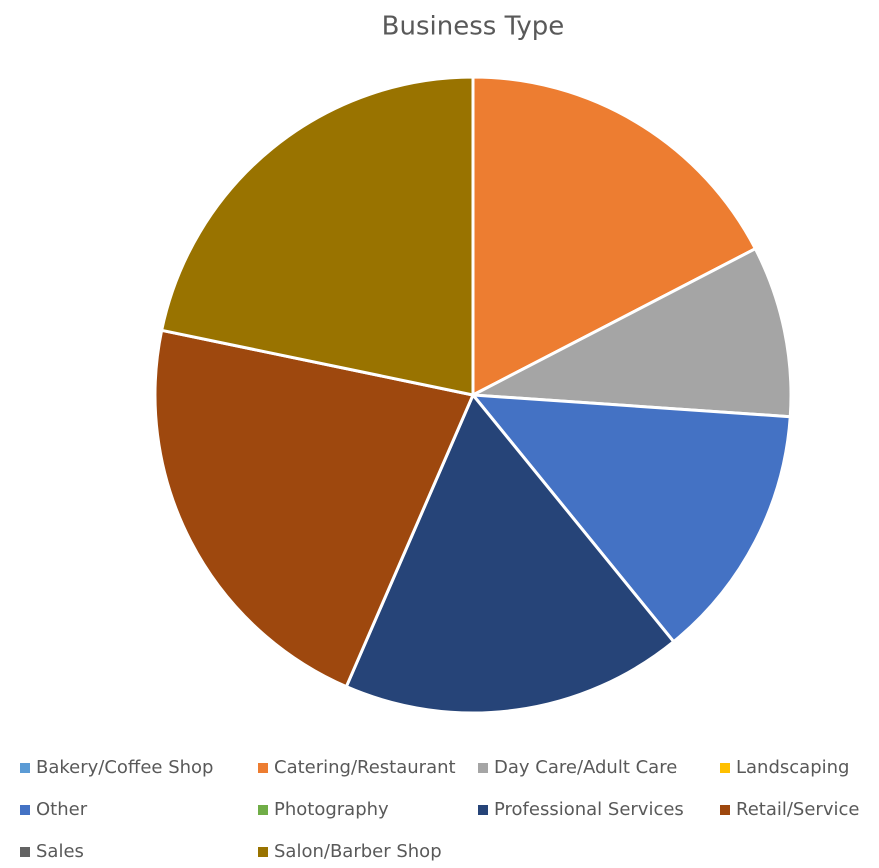 The image size is (879, 868). Describe the element at coordinates (62, 809) in the screenshot. I see `legend-label: Other` at that location.